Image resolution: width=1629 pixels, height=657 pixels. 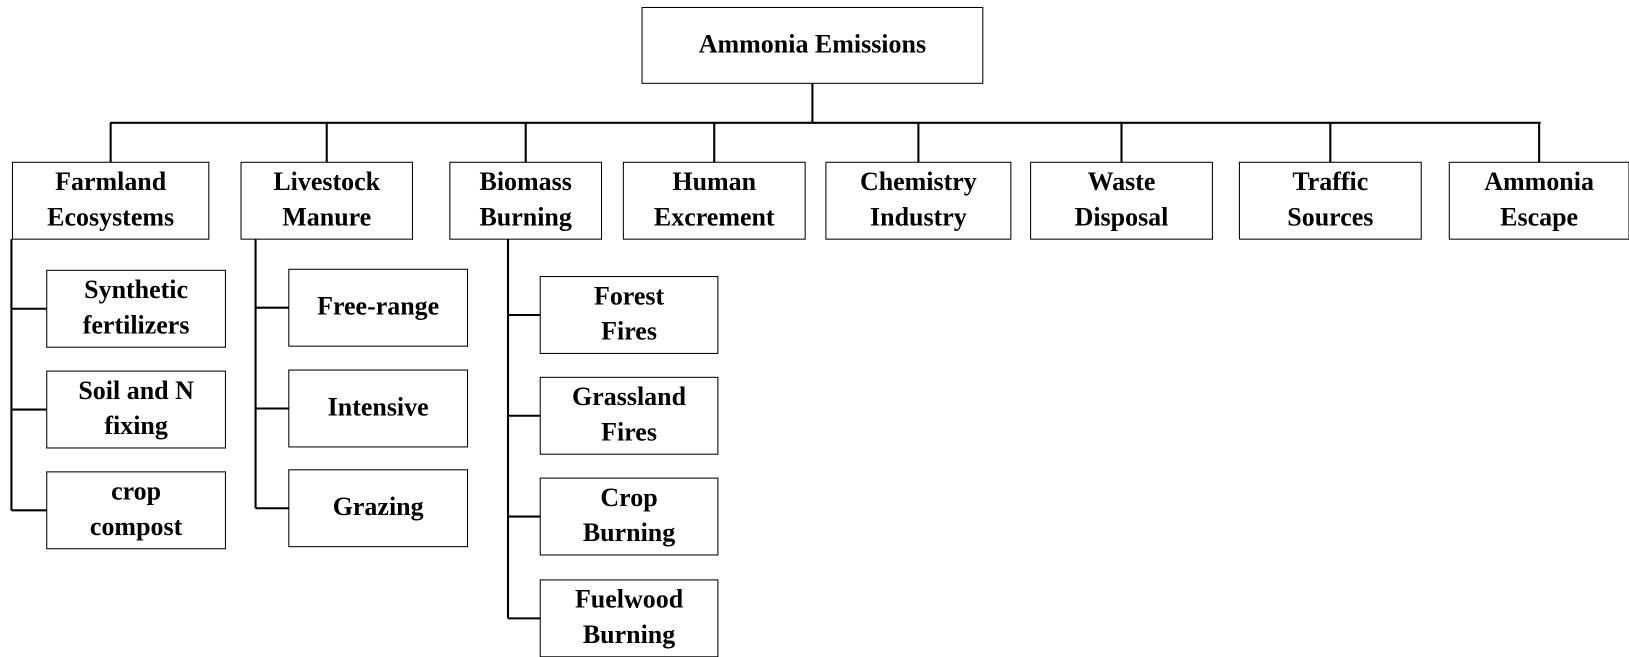 What do you see at coordinates (1539, 216) in the screenshot?
I see `category-node-label: Escape` at bounding box center [1539, 216].